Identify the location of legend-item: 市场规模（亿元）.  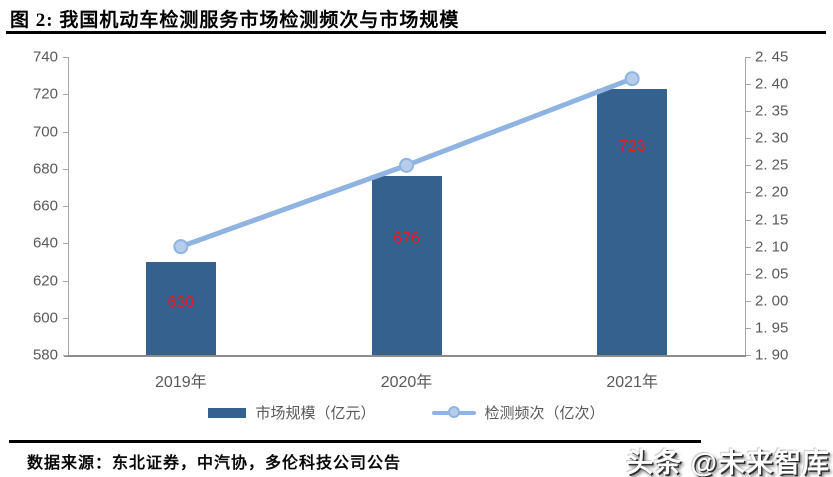
(292, 412).